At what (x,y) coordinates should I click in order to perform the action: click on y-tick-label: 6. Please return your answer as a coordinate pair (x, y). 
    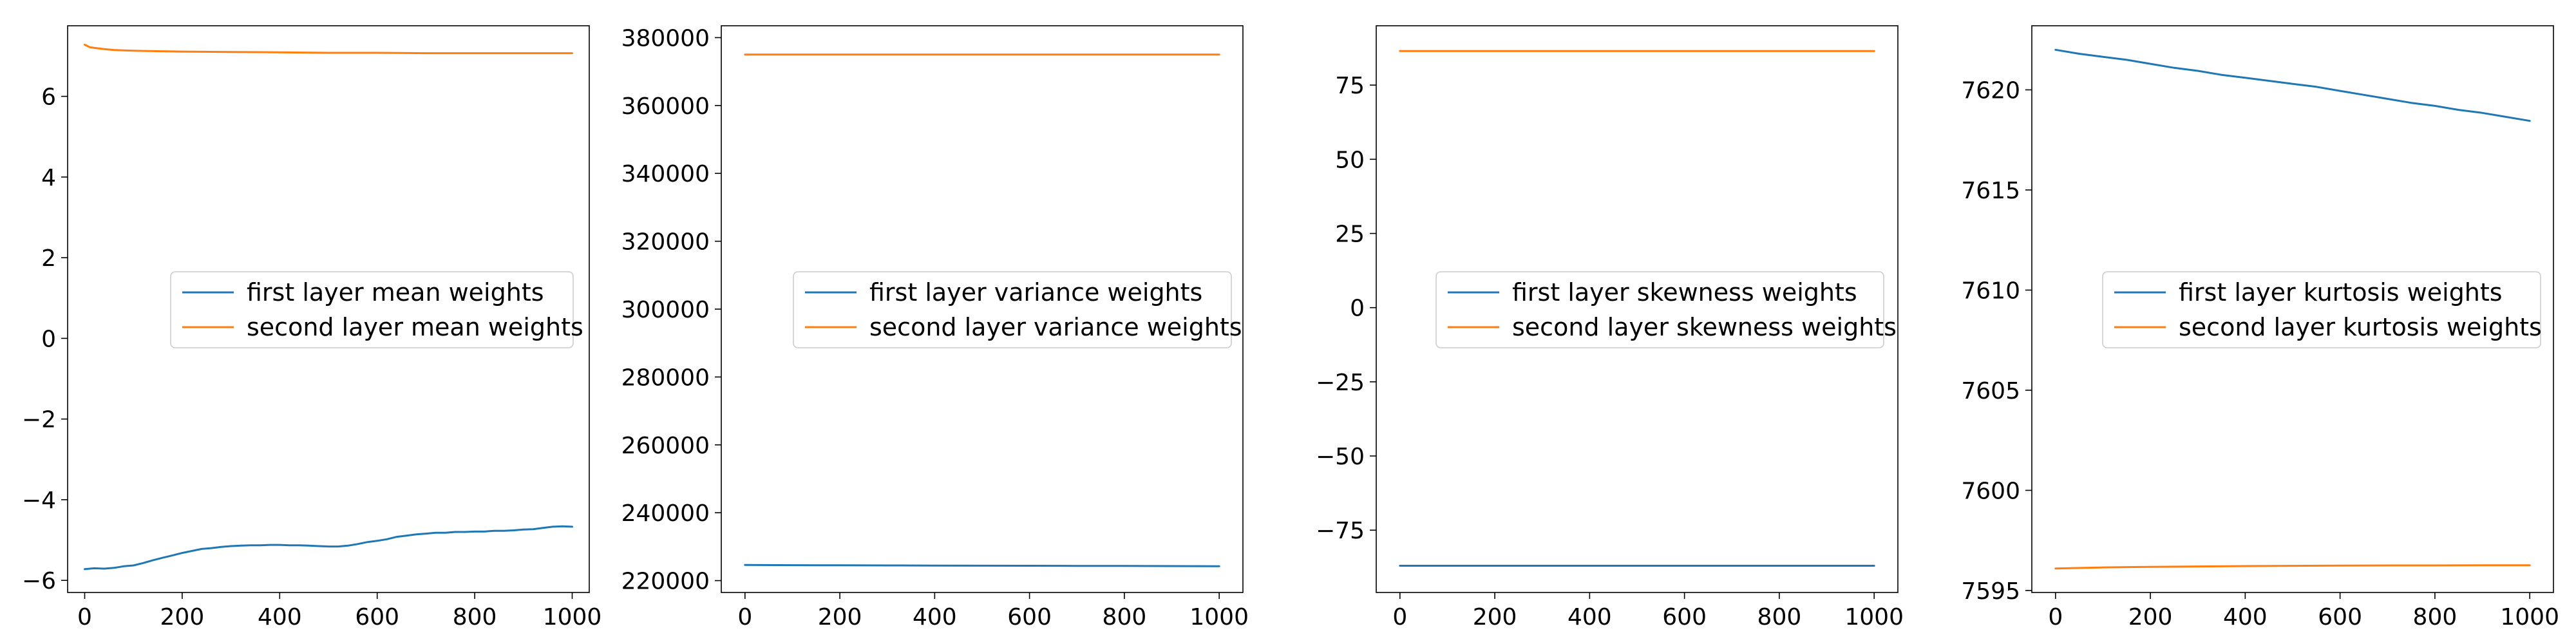
    Looking at the image, I should click on (48, 97).